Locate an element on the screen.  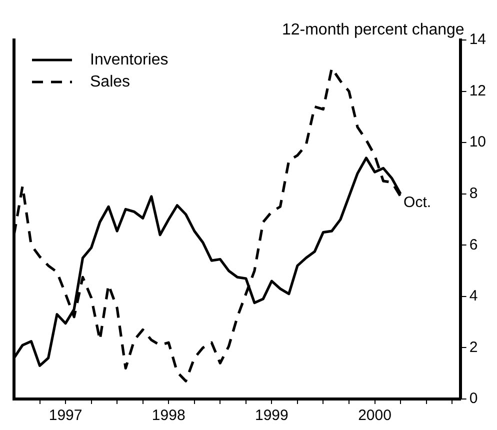
x-tick-label: 2000 is located at coordinates (375, 415).